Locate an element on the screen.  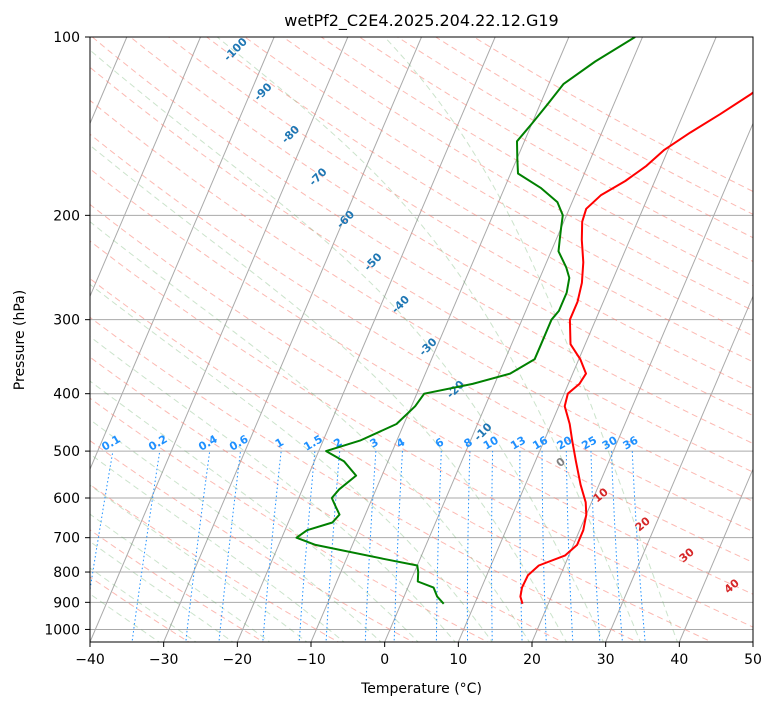
x-tick-label: 10 is located at coordinates (458, 660).